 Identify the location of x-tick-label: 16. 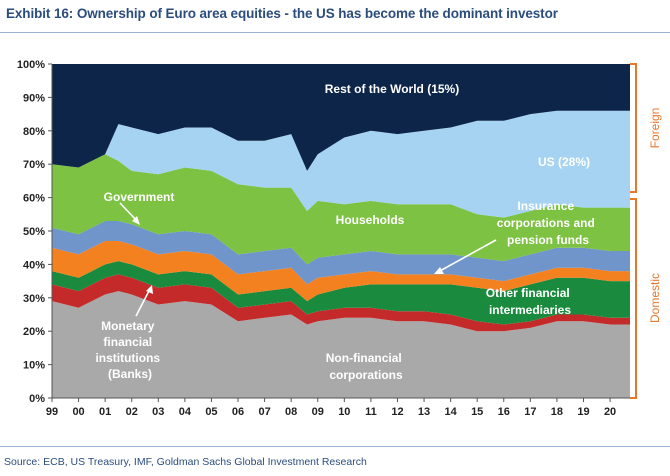
(504, 412).